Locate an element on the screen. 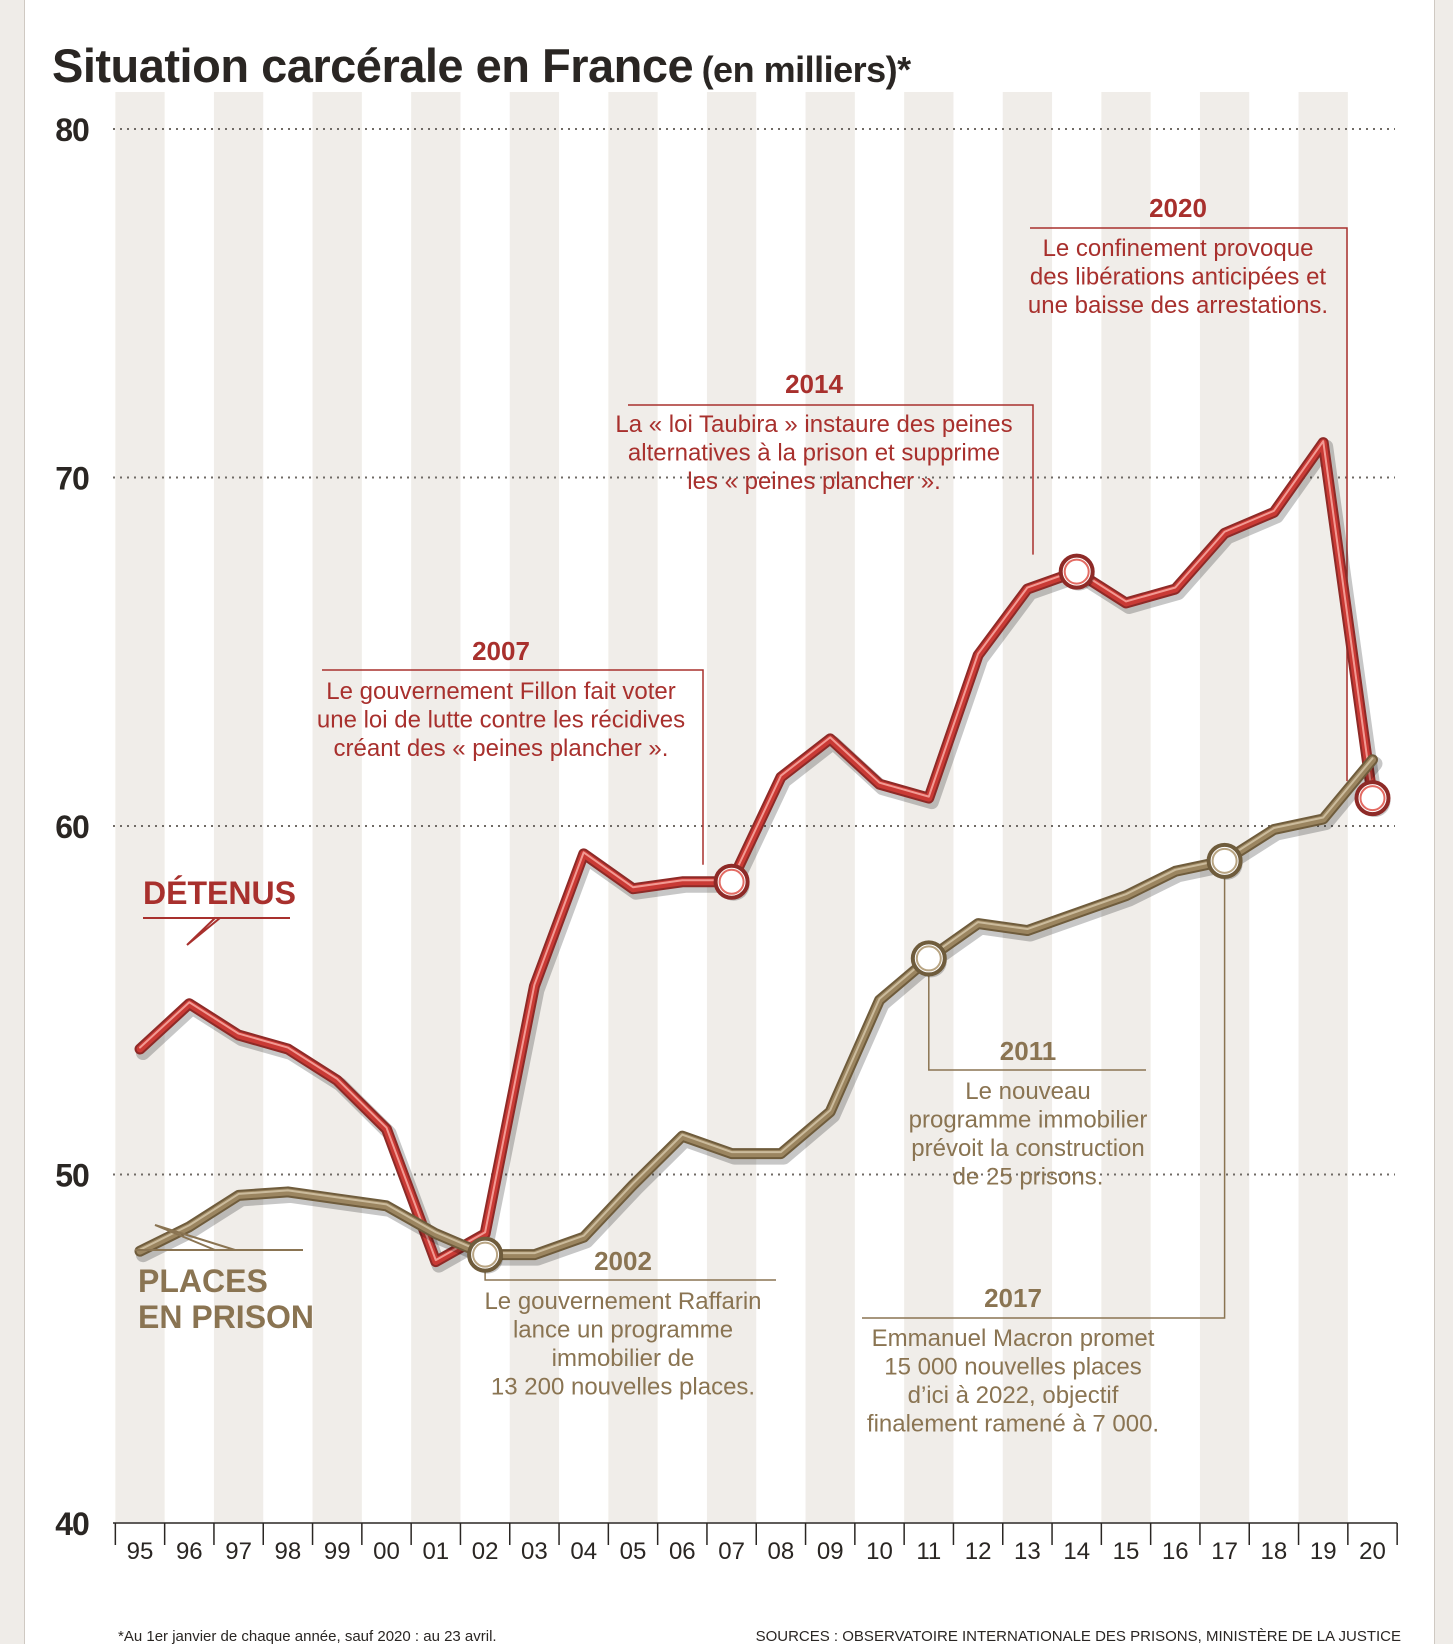 This screenshot has width=1453, height=1645. x-tick-label: 16 is located at coordinates (1175, 1551).